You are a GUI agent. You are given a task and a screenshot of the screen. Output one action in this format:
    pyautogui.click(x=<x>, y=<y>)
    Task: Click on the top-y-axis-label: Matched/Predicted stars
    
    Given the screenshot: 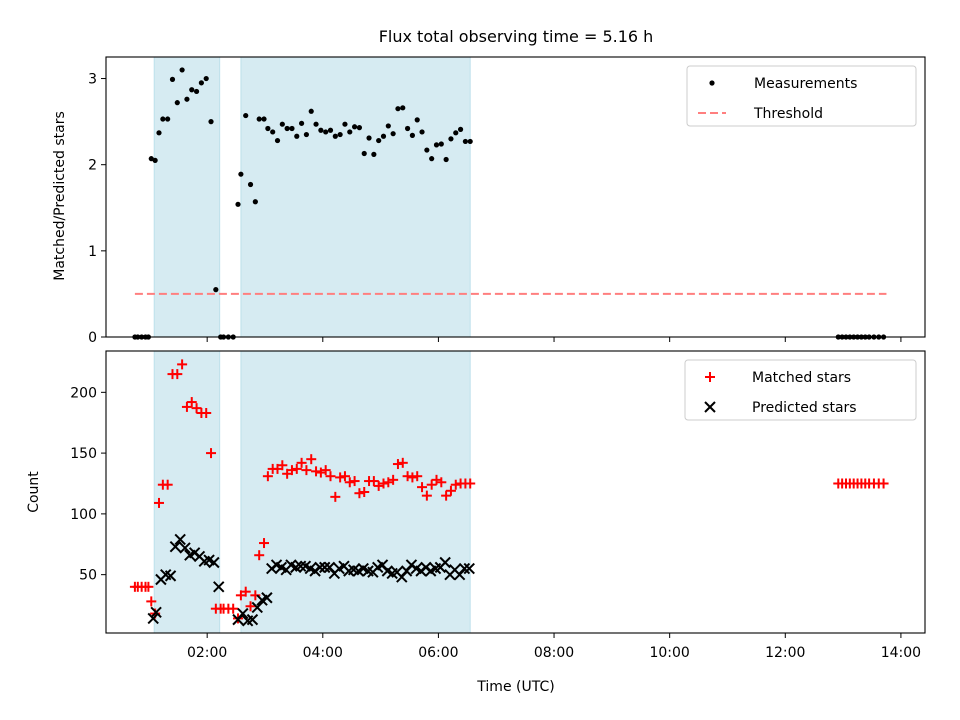 What is the action you would take?
    pyautogui.click(x=60, y=196)
    